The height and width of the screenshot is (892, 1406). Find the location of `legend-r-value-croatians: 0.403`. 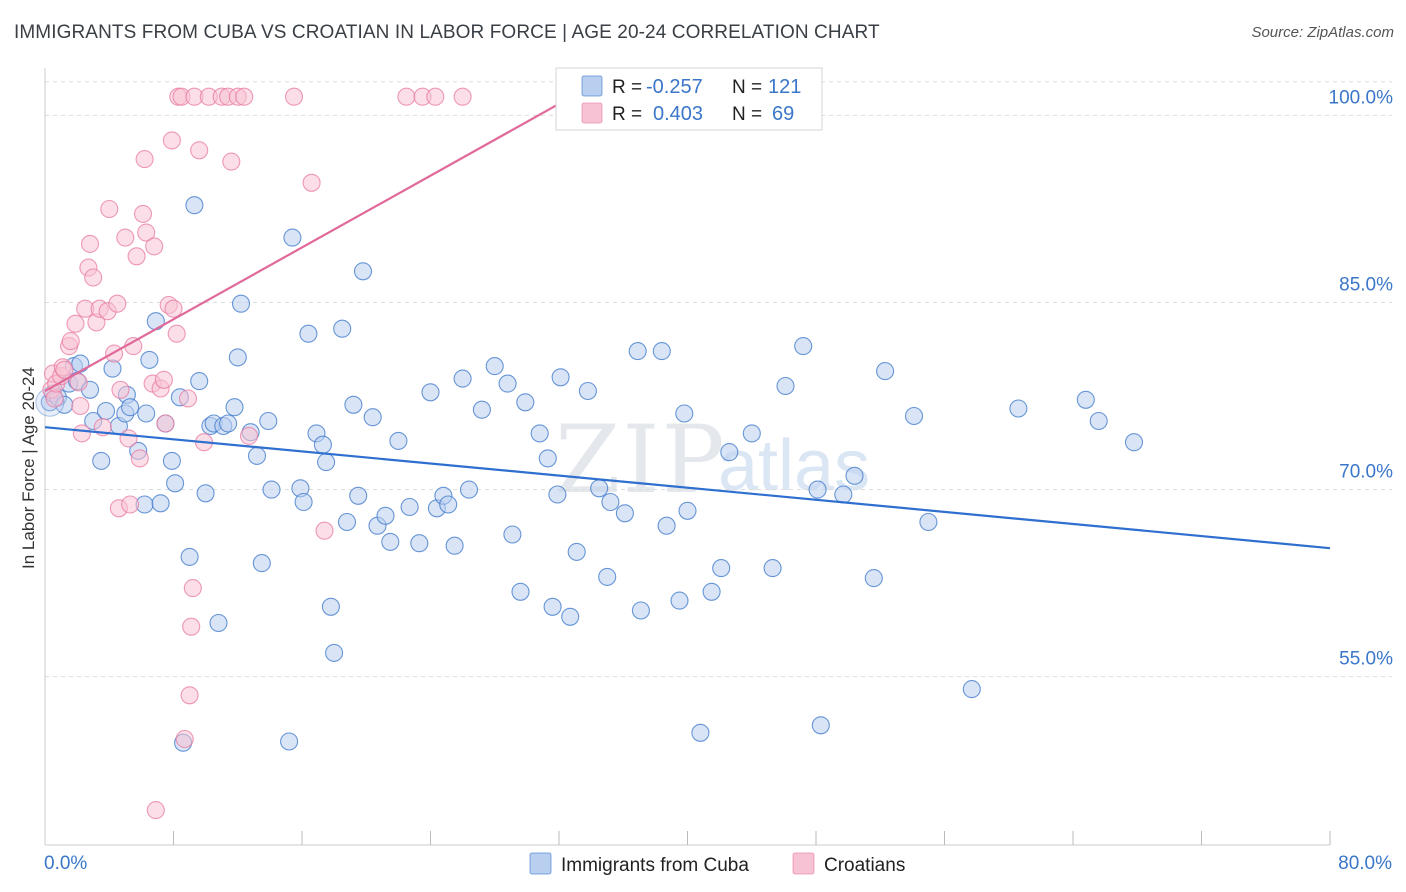

legend-r-value-croatians: 0.403 is located at coordinates (678, 114).